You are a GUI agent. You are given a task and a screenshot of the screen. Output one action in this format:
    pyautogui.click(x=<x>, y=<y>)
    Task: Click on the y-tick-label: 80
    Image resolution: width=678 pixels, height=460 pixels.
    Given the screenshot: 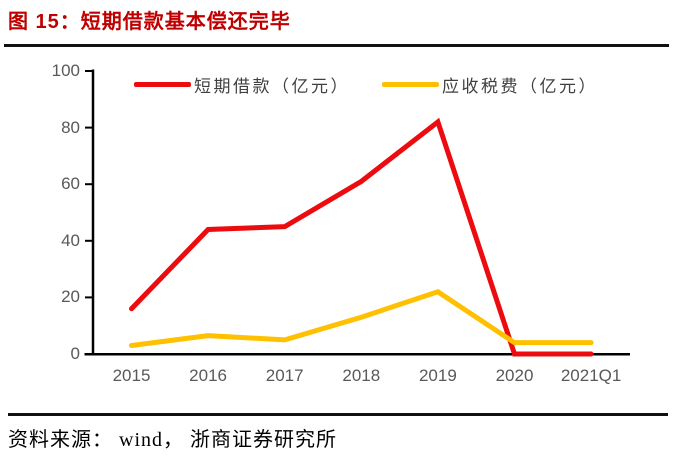 What is the action you would take?
    pyautogui.click(x=70, y=127)
    